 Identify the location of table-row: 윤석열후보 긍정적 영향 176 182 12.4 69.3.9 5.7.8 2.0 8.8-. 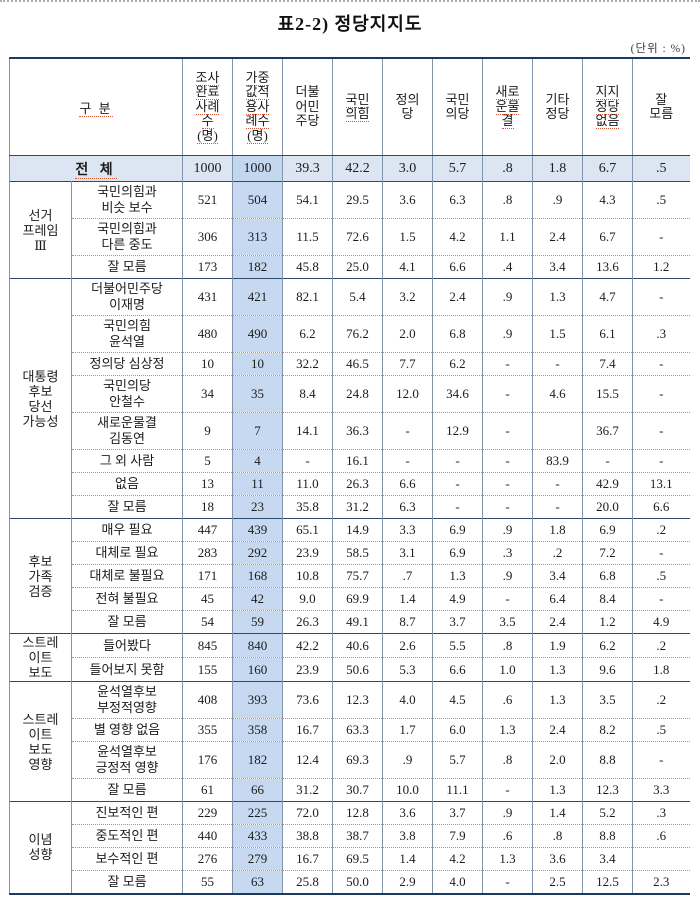
(350, 760).